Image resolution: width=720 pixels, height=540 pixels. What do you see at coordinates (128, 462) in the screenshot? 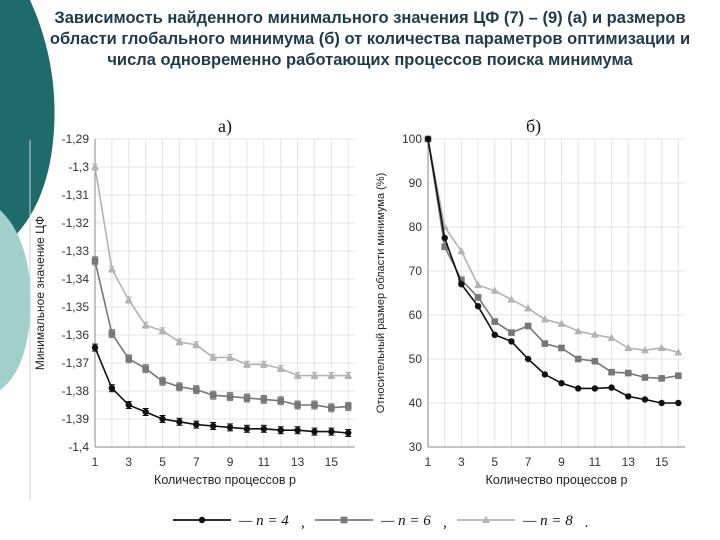
I see `x-tick-label: 3` at bounding box center [128, 462].